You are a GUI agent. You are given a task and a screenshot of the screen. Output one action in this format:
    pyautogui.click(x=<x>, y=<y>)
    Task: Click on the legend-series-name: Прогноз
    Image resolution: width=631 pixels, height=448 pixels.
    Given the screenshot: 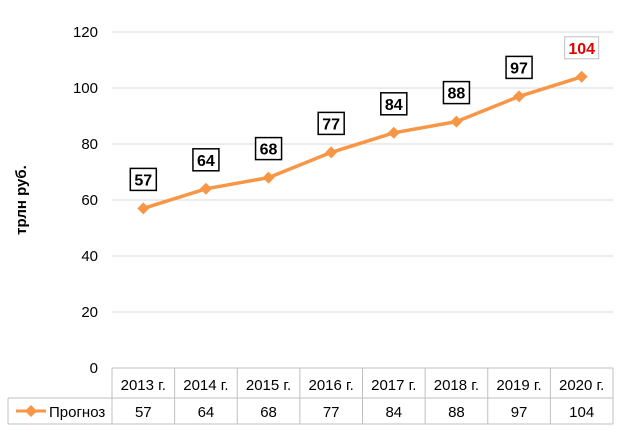 What is the action you would take?
    pyautogui.click(x=77, y=412)
    